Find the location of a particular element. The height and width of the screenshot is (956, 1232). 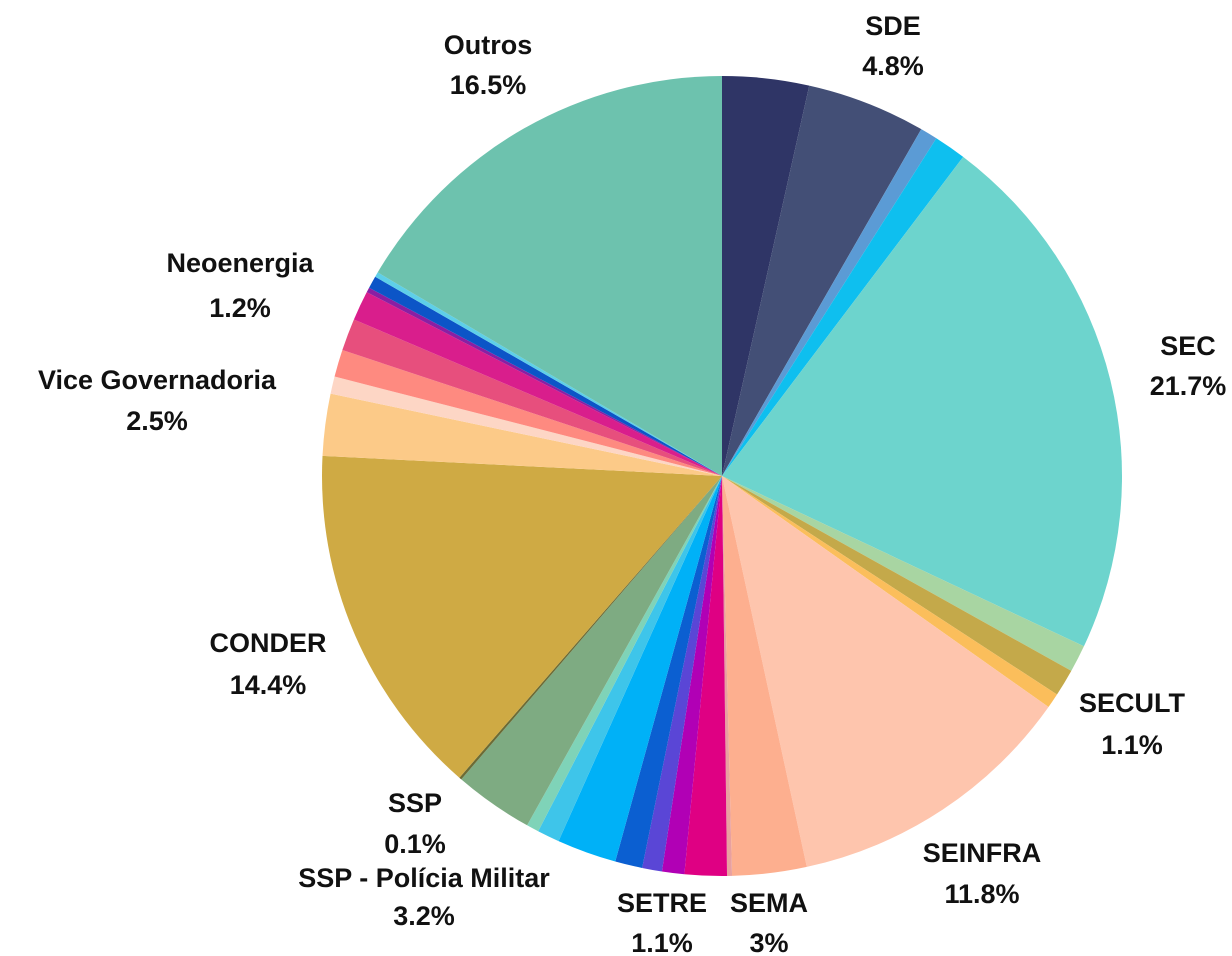

slice-value-label: 16.5% is located at coordinates (488, 85).